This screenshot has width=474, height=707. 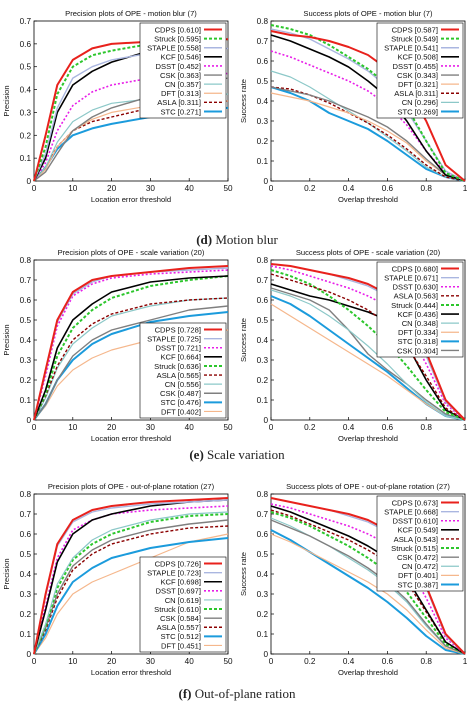 What do you see at coordinates (183, 384) in the screenshot?
I see `legend-label-cn: CN [0.556]` at bounding box center [183, 384].